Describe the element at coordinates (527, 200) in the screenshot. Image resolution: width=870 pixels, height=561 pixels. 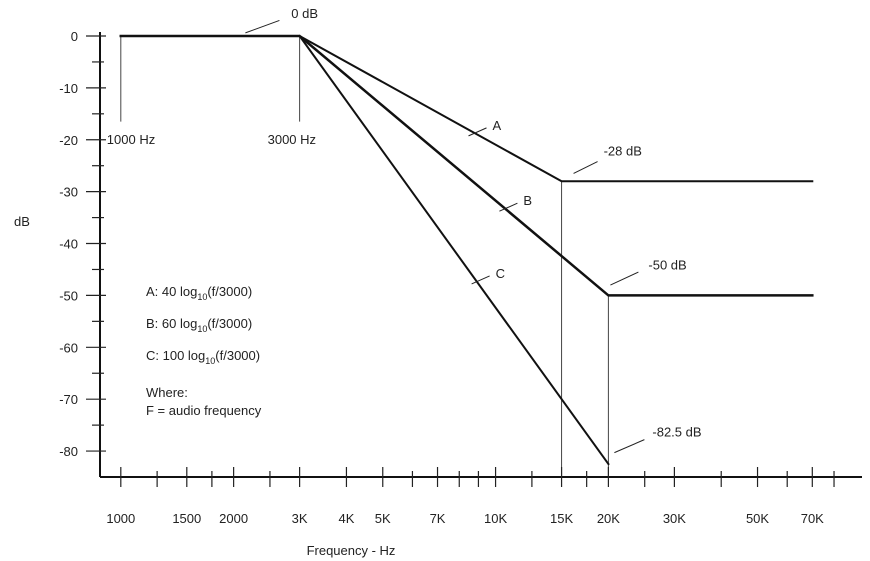
I see `series-b-label: B` at that location.